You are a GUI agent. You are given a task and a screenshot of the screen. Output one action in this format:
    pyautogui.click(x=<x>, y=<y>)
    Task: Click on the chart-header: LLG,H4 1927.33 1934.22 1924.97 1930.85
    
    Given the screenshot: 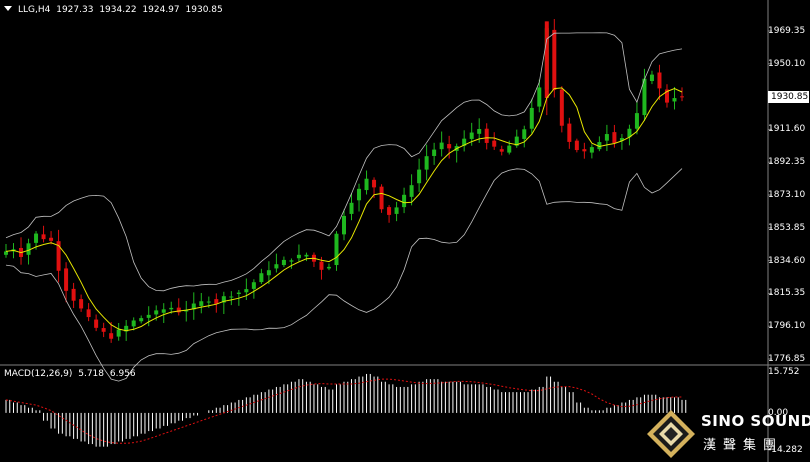 What is the action you would take?
    pyautogui.click(x=113, y=10)
    